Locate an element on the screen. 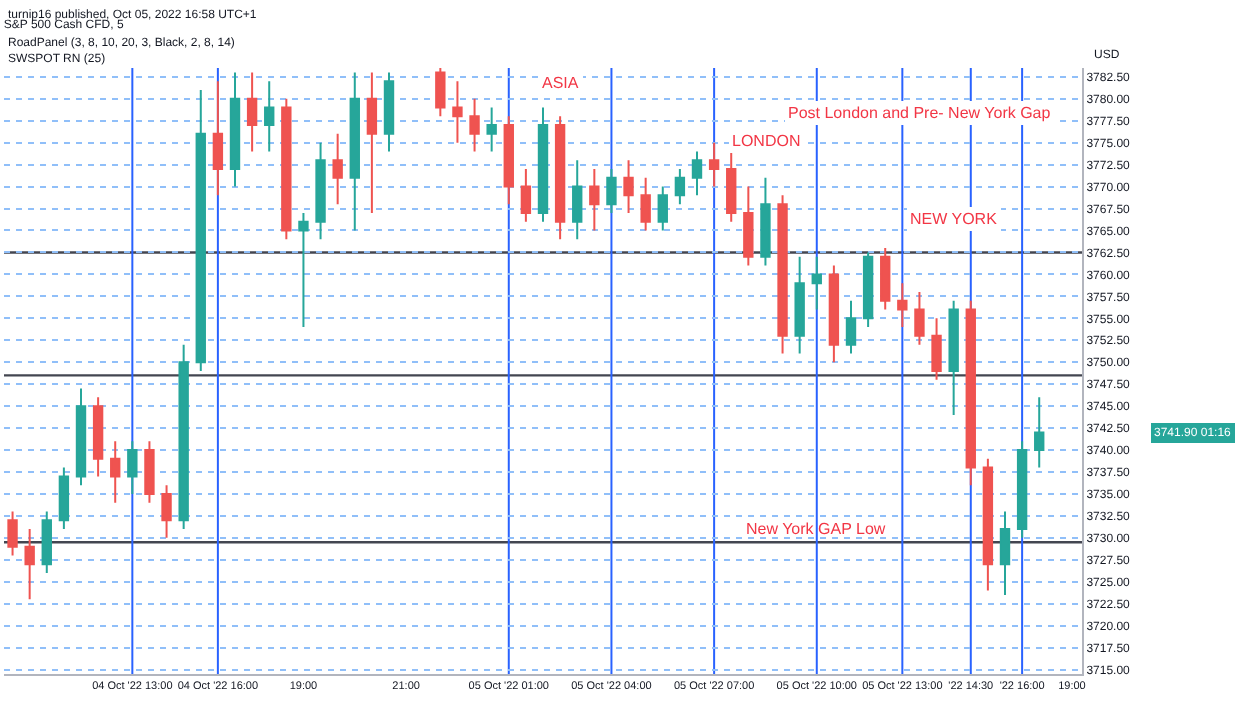 The image size is (1250, 718). annotation: NEW YORK is located at coordinates (954, 219).